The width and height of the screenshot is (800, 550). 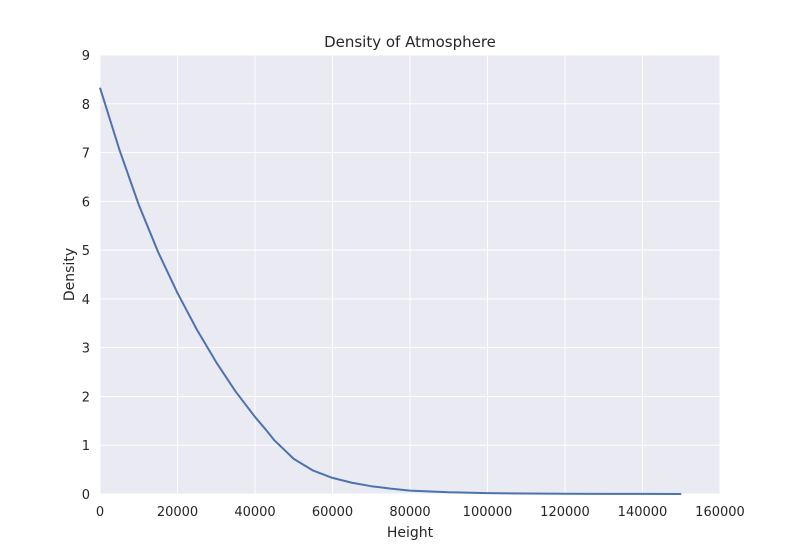 I want to click on x-tick-label: 80000, so click(x=409, y=512).